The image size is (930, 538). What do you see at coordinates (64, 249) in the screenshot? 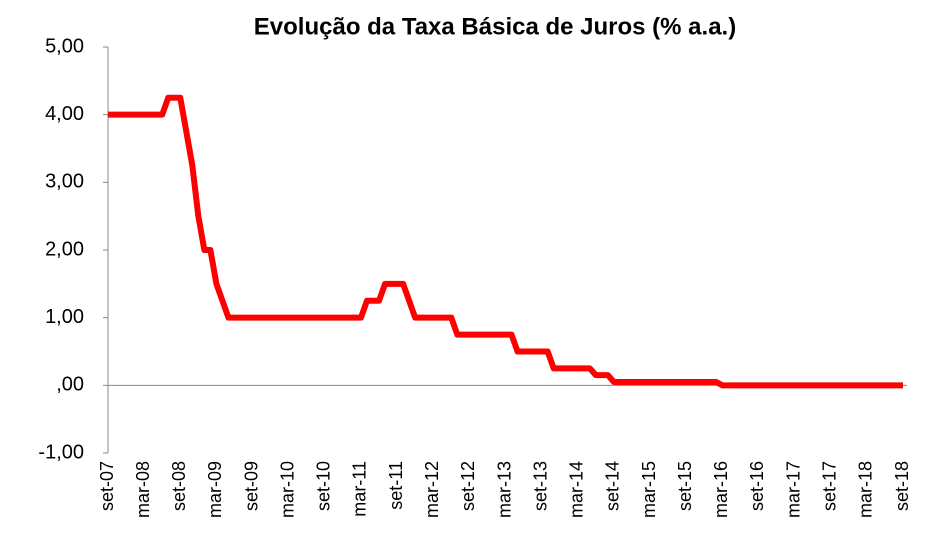
I see `y-tick-label: 2,00` at bounding box center [64, 249].